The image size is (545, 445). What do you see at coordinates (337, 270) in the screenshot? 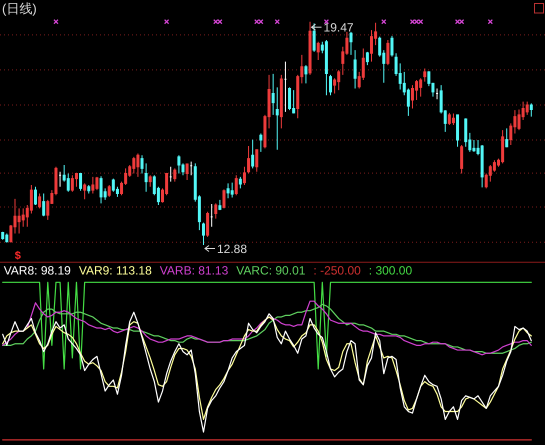
I see `text: : -250.00` at bounding box center [337, 270].